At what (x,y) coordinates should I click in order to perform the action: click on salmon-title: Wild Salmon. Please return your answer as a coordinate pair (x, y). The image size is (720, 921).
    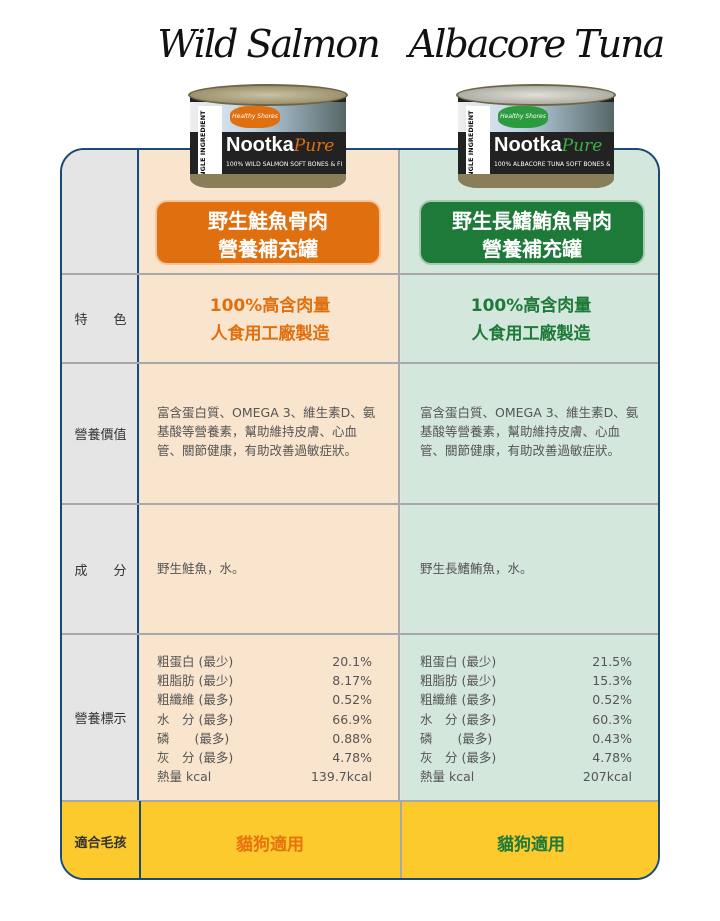
    Looking at the image, I should click on (268, 44).